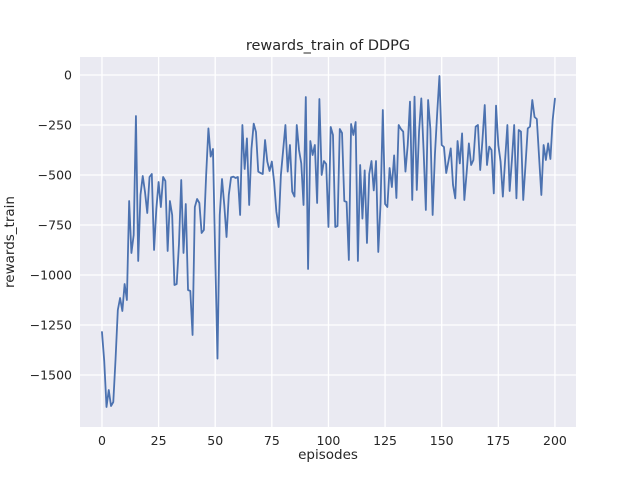  Describe the element at coordinates (101, 440) in the screenshot. I see `x-tick-label: 0` at that location.